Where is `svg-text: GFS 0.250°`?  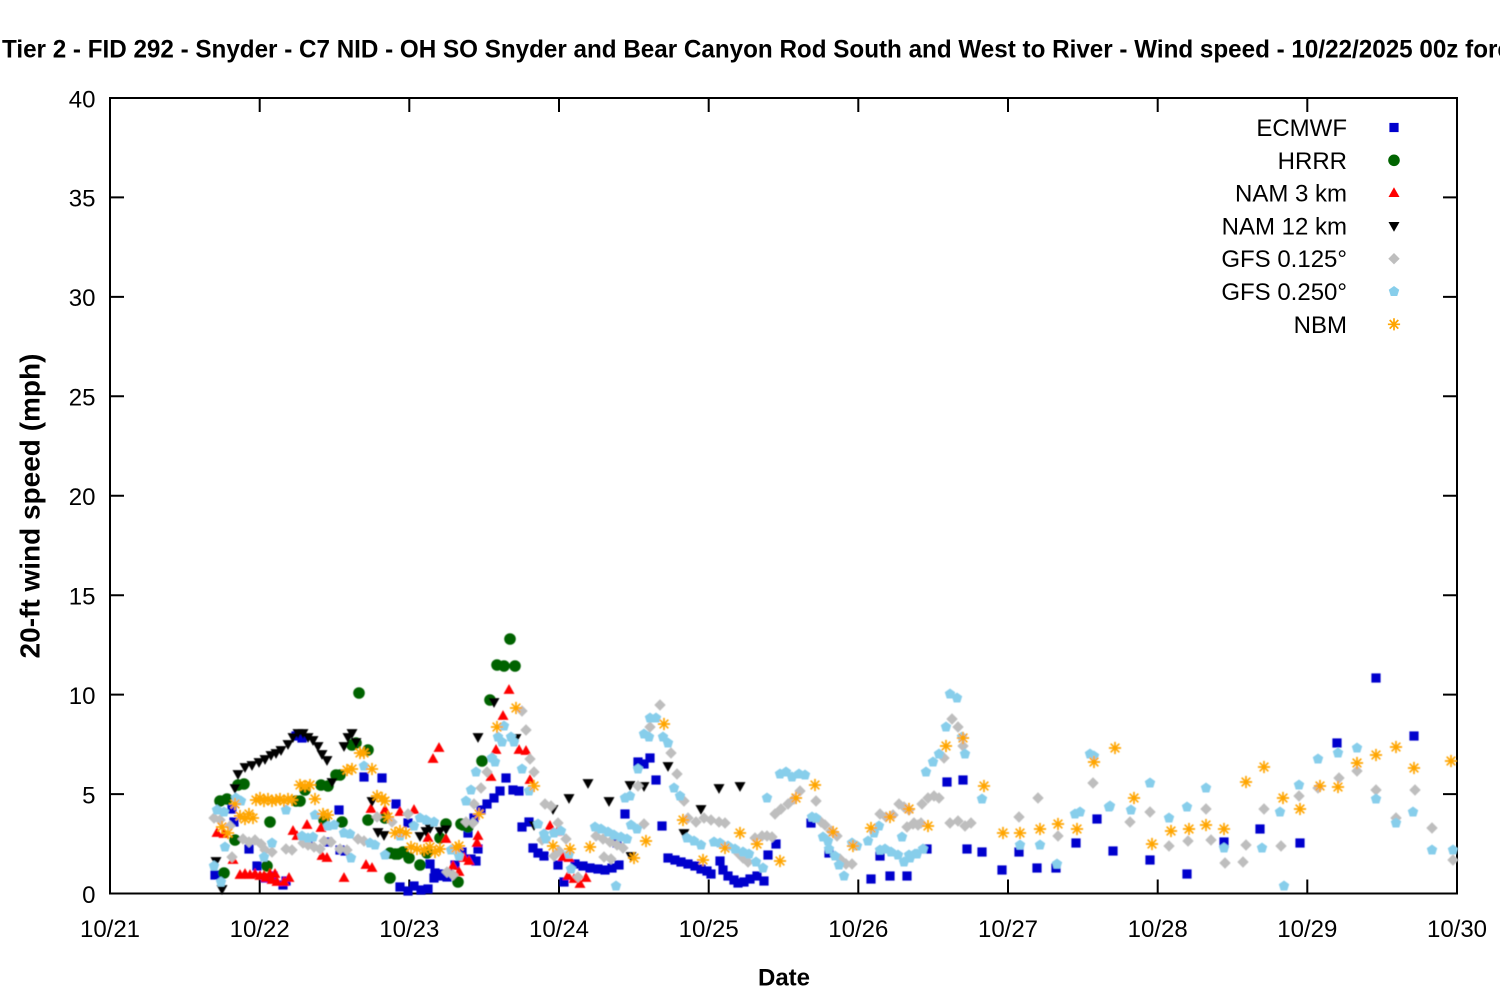 svg-text: GFS 0.250° is located at coordinates (1284, 292).